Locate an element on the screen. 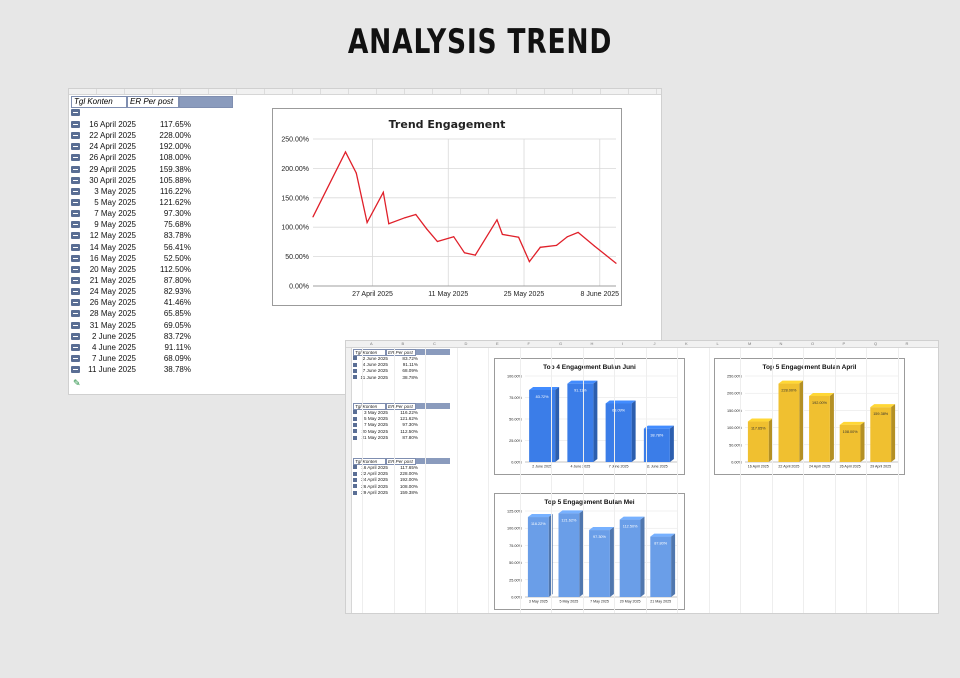 The width and height of the screenshot is (960, 678). cell-er: 56.41% is located at coordinates (177, 247).